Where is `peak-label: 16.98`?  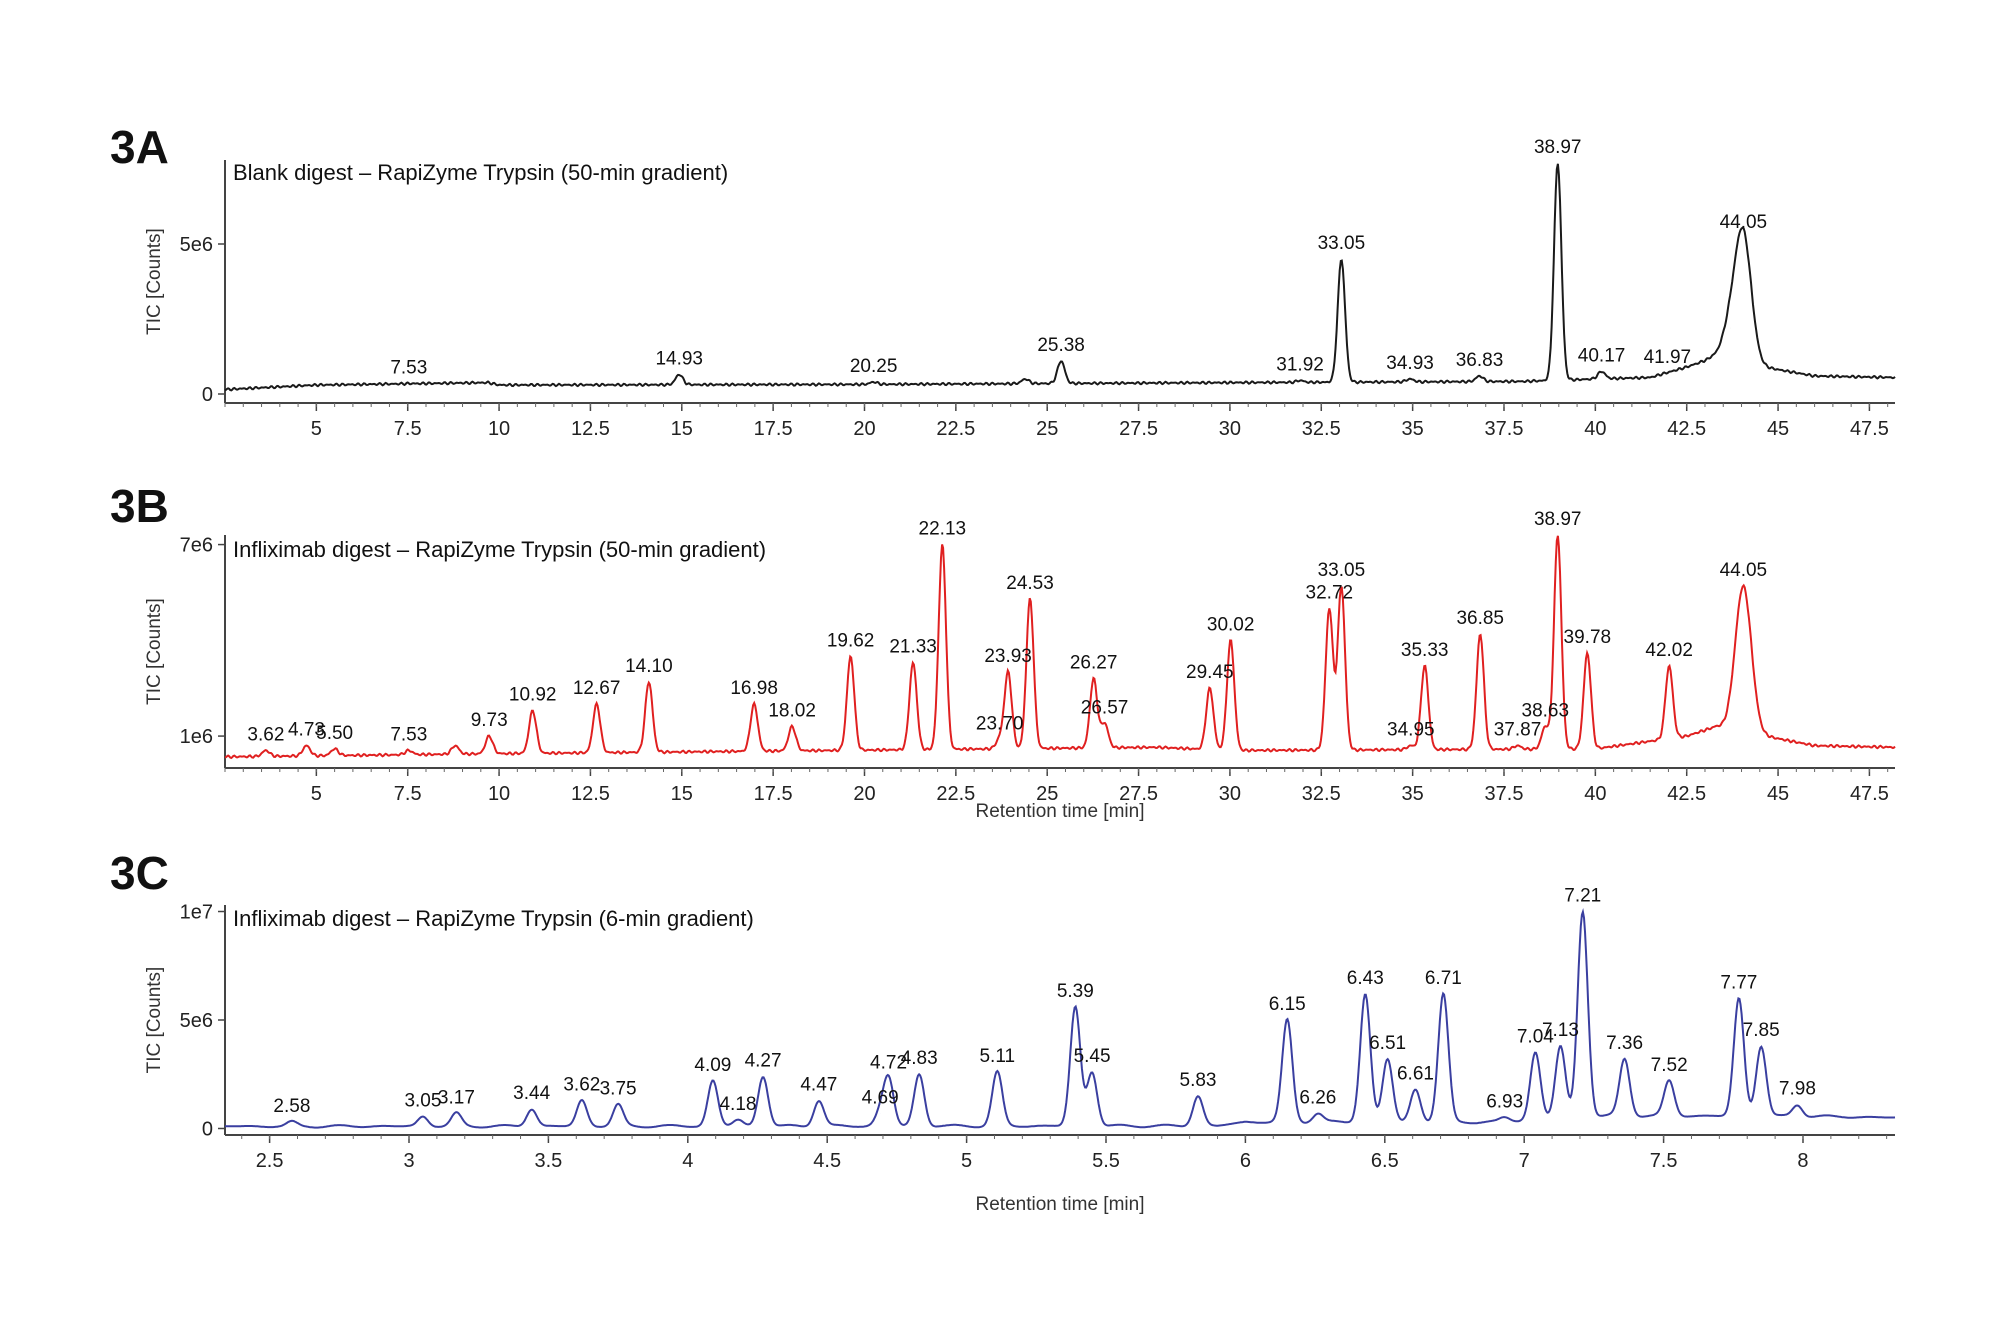 peak-label: 16.98 is located at coordinates (754, 688).